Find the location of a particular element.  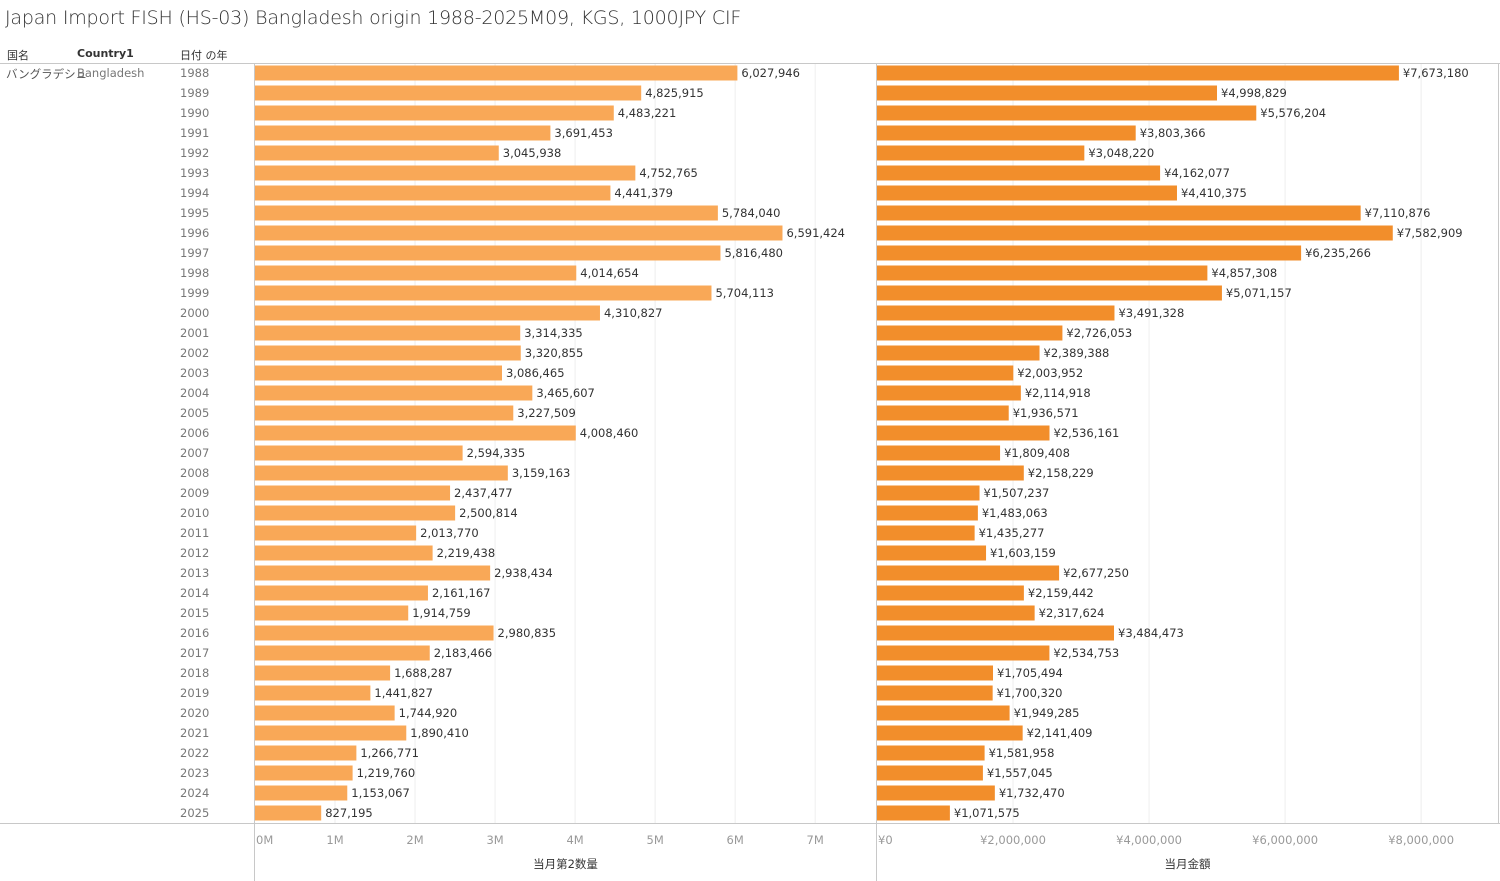

year-label: 2025 is located at coordinates (195, 813).